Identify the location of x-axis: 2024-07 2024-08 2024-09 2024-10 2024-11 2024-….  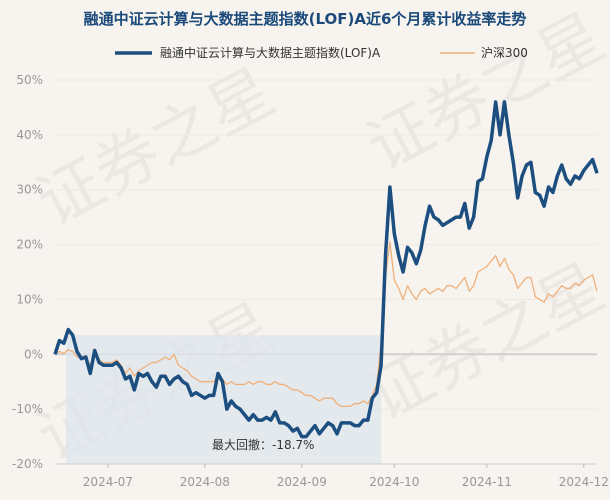
(332, 476).